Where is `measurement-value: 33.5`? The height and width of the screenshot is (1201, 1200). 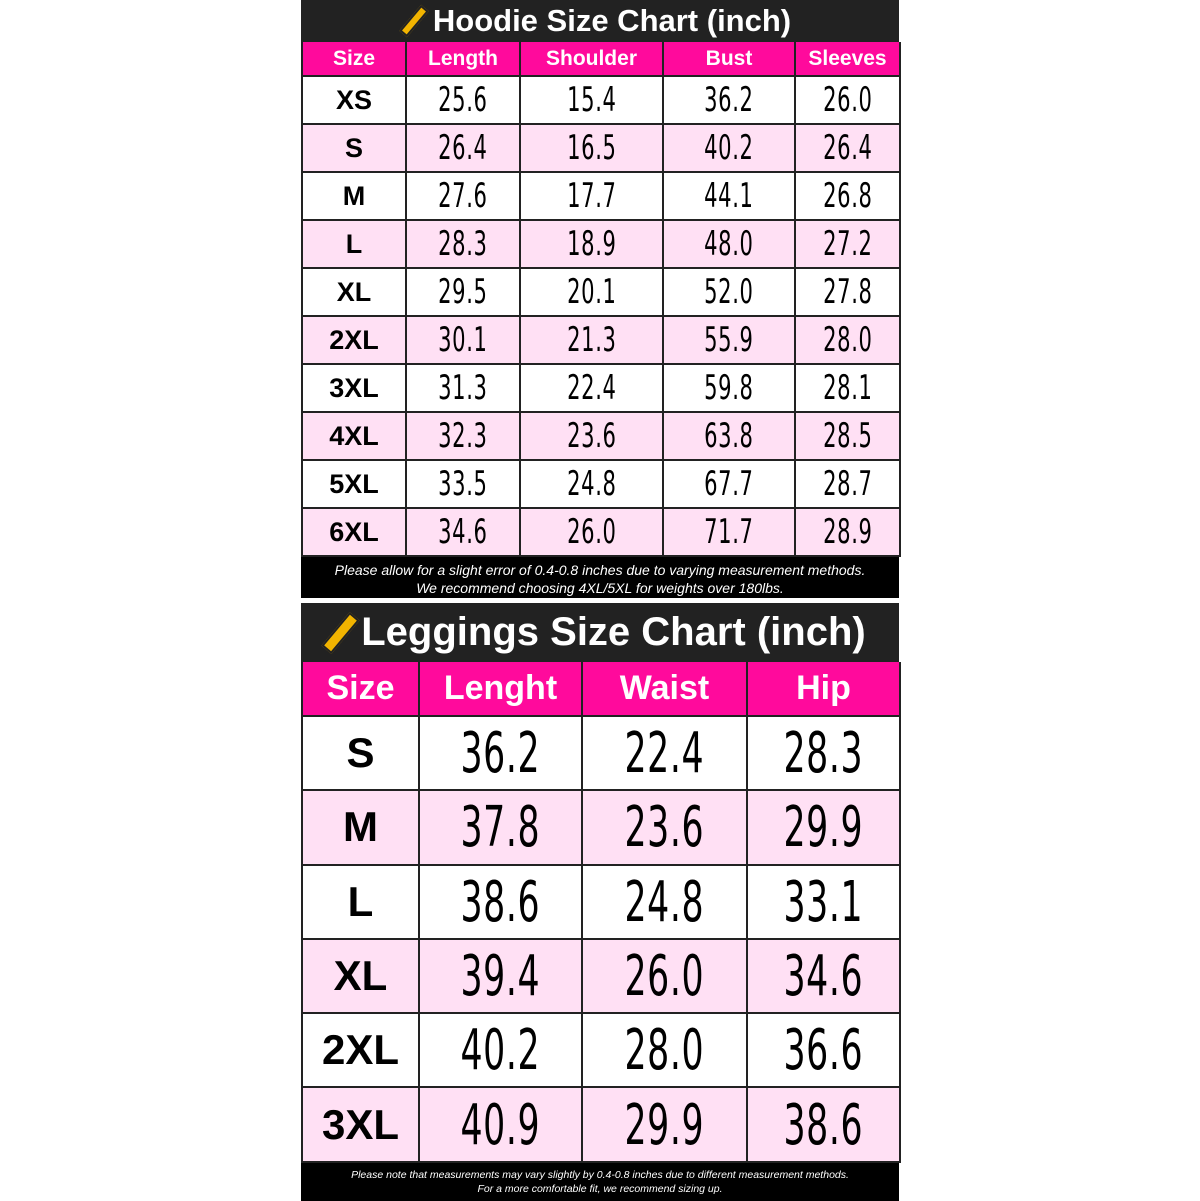 measurement-value: 33.5 is located at coordinates (463, 484).